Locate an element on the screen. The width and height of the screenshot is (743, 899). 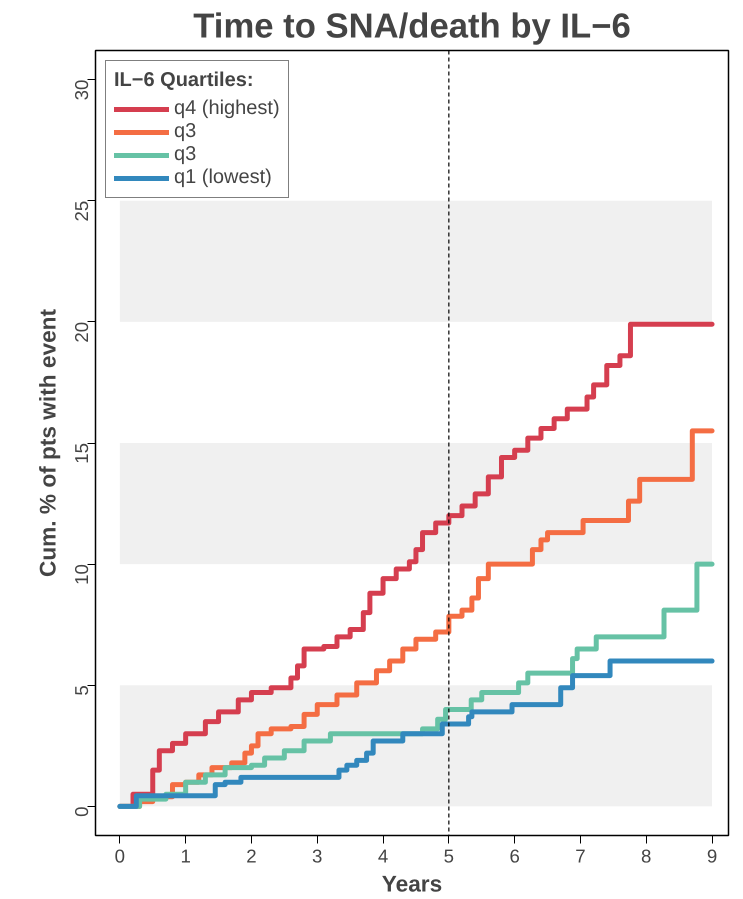
y-tick-label: 5 is located at coordinates (81, 690).